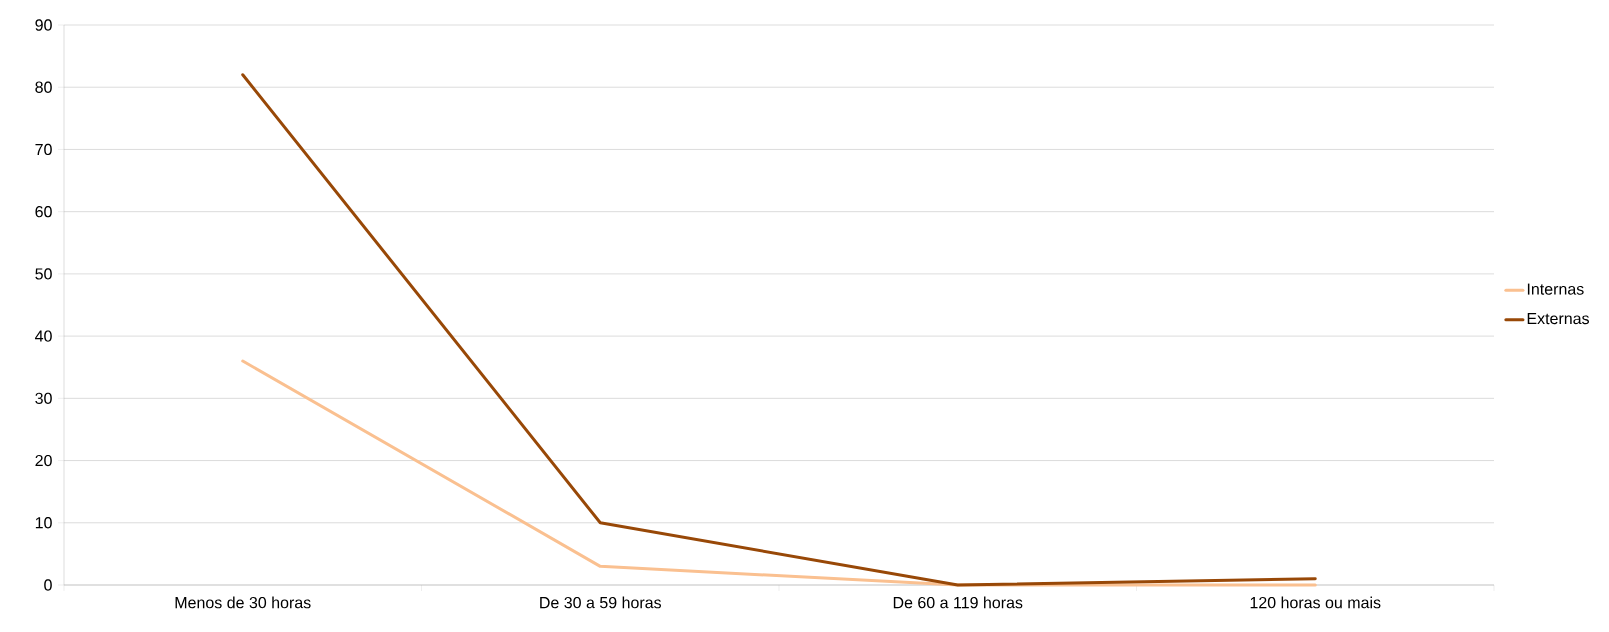 The image size is (1609, 632). I want to click on y-tick-label: 70, so click(43, 149).